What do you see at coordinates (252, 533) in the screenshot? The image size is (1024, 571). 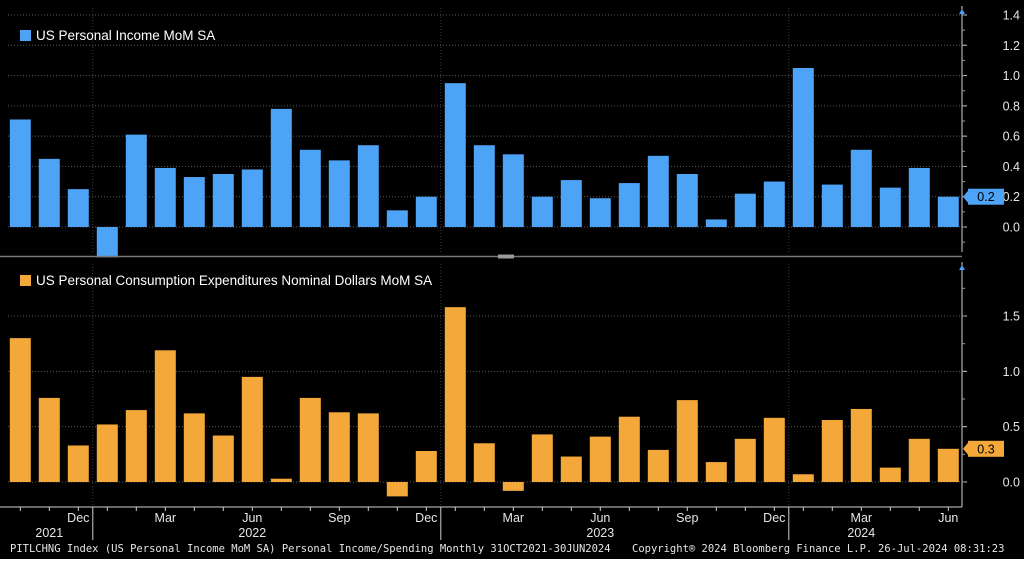 I see `x-year-label: 2022` at bounding box center [252, 533].